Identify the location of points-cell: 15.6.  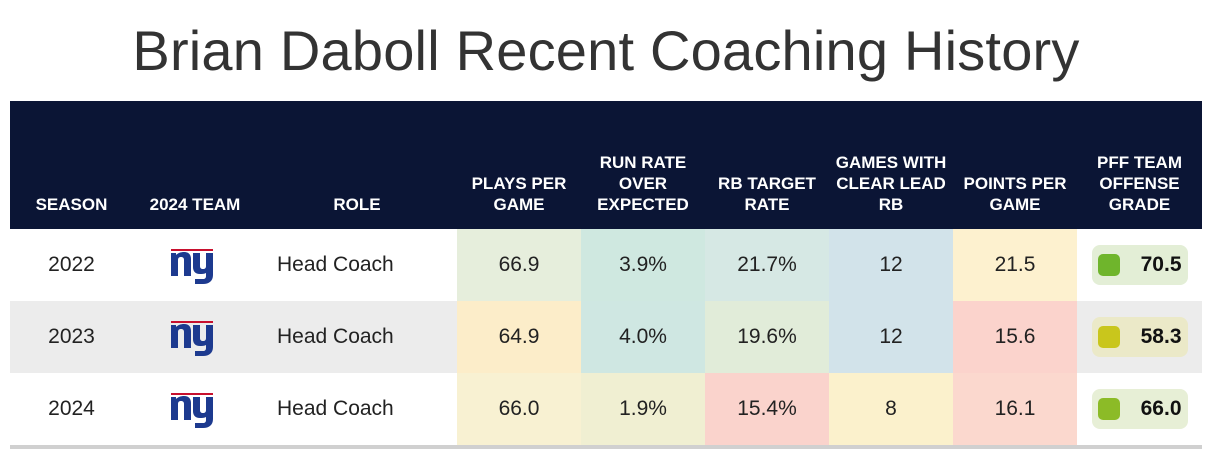
(1015, 337).